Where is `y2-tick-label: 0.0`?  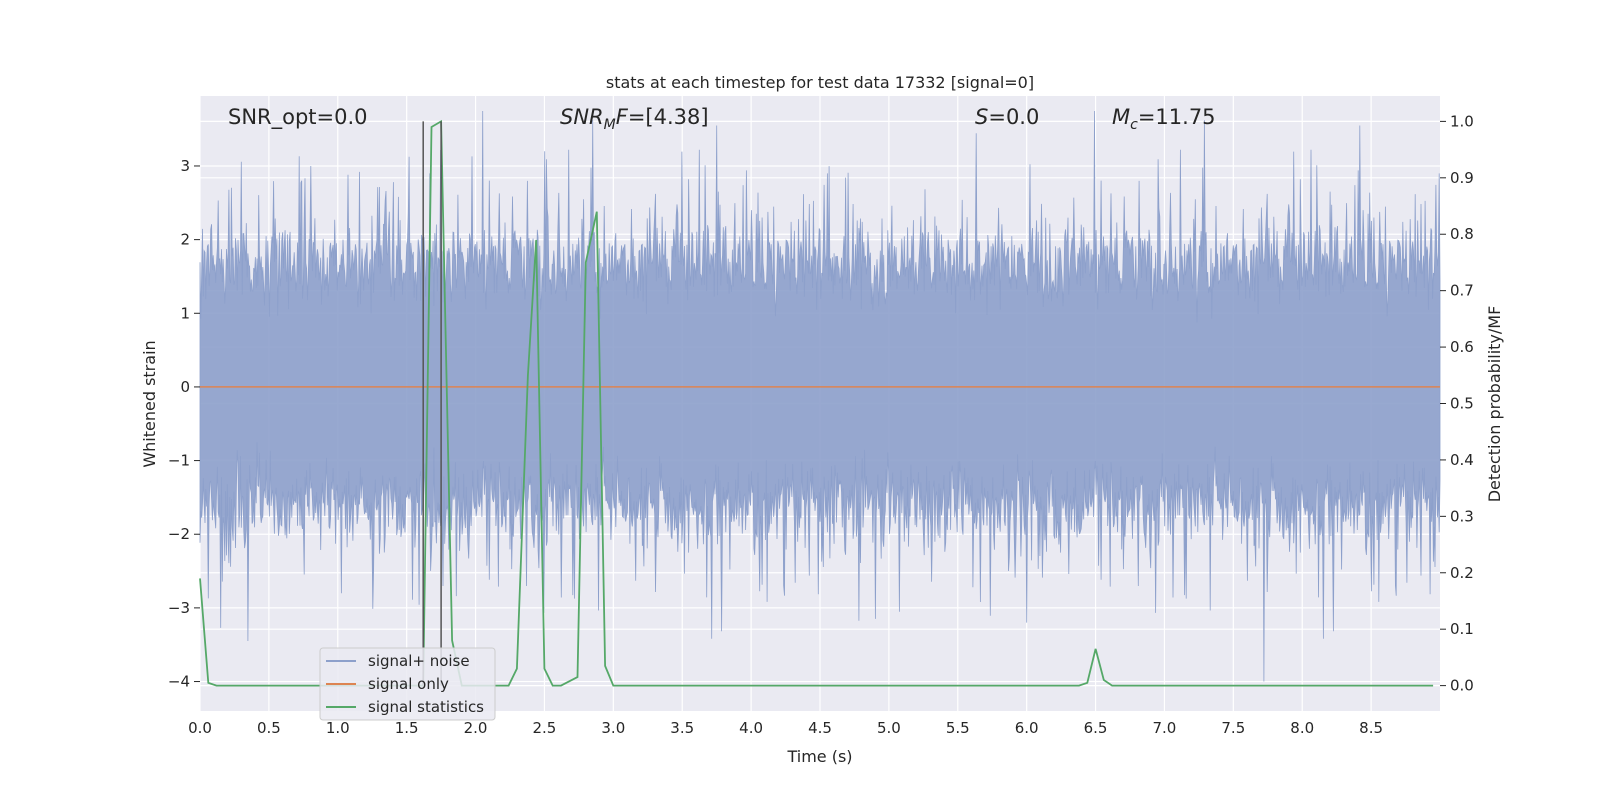
y2-tick-label: 0.0 is located at coordinates (1462, 686).